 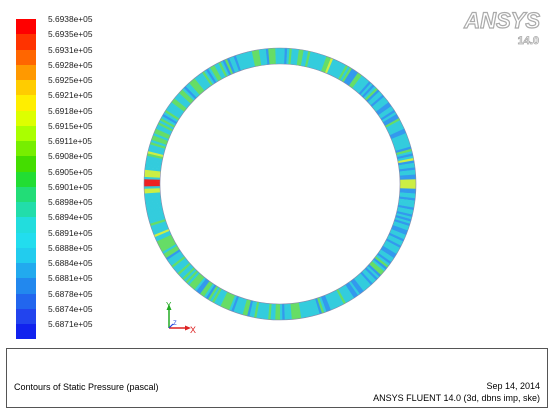 I want to click on colormap-entry: 5.6931e+05, so click(x=54, y=55).